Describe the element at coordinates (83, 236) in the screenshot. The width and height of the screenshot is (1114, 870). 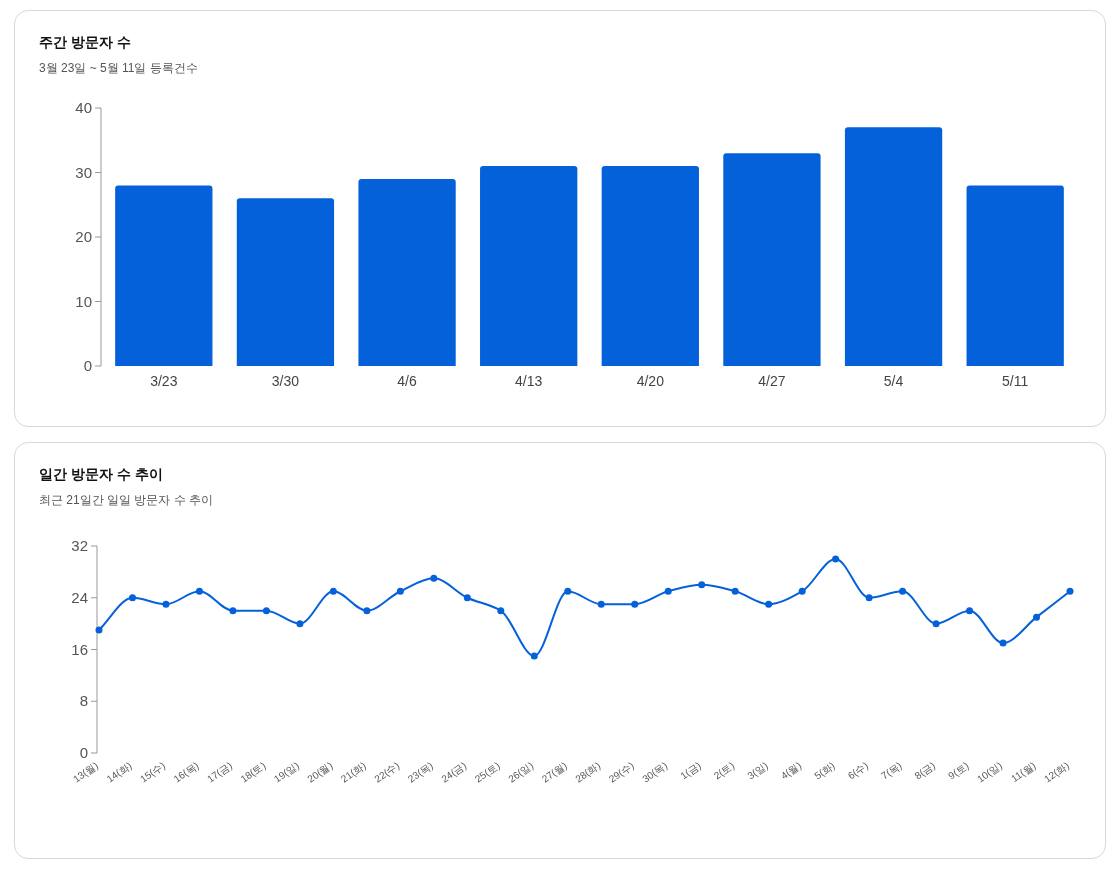
I see `y-tick-label: 20` at that location.